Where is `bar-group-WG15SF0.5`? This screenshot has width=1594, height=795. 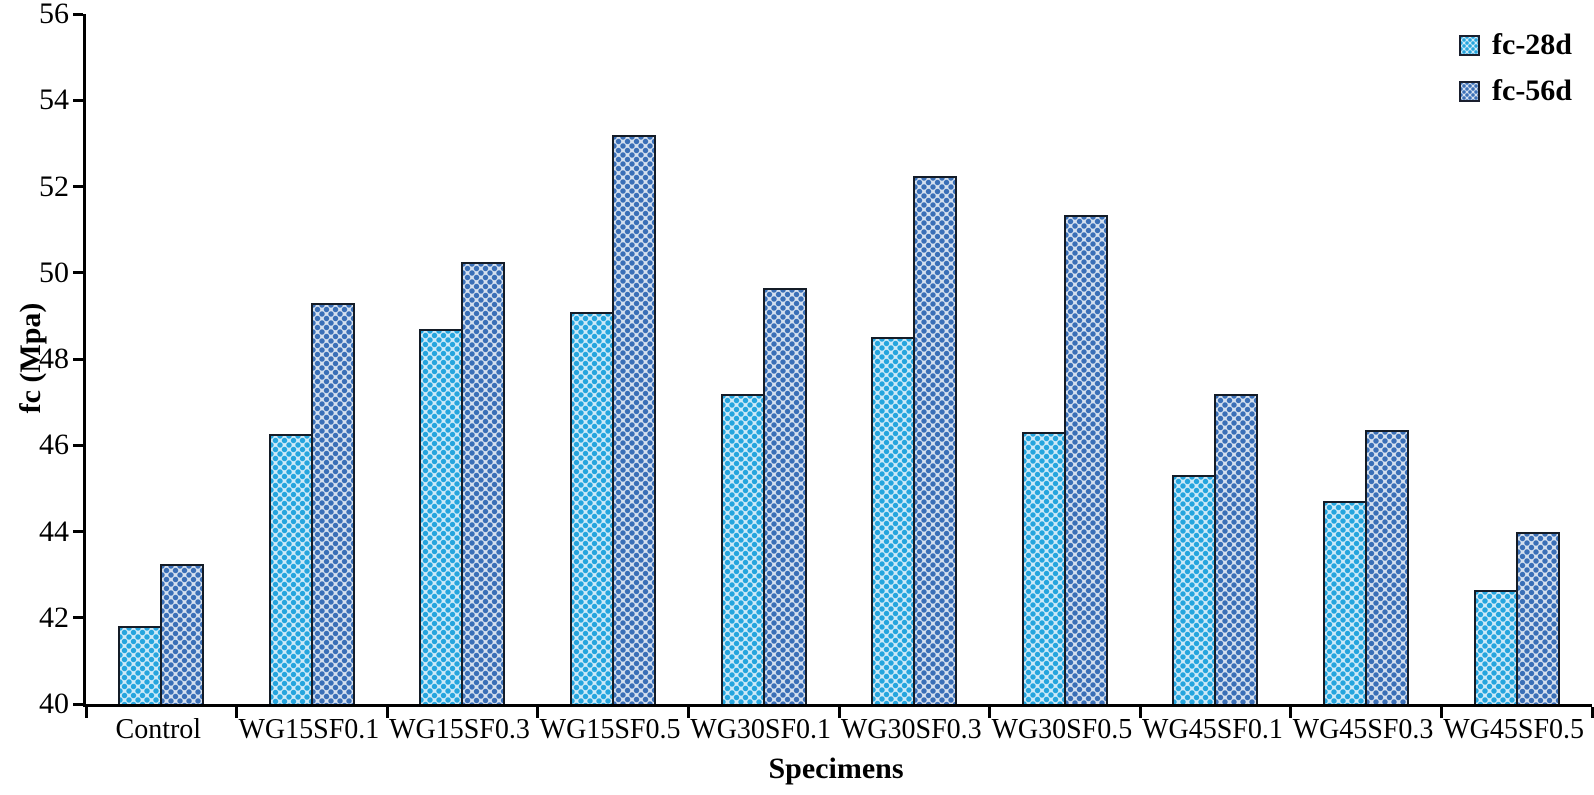 bar-group-WG15SF0.5 is located at coordinates (613, 419).